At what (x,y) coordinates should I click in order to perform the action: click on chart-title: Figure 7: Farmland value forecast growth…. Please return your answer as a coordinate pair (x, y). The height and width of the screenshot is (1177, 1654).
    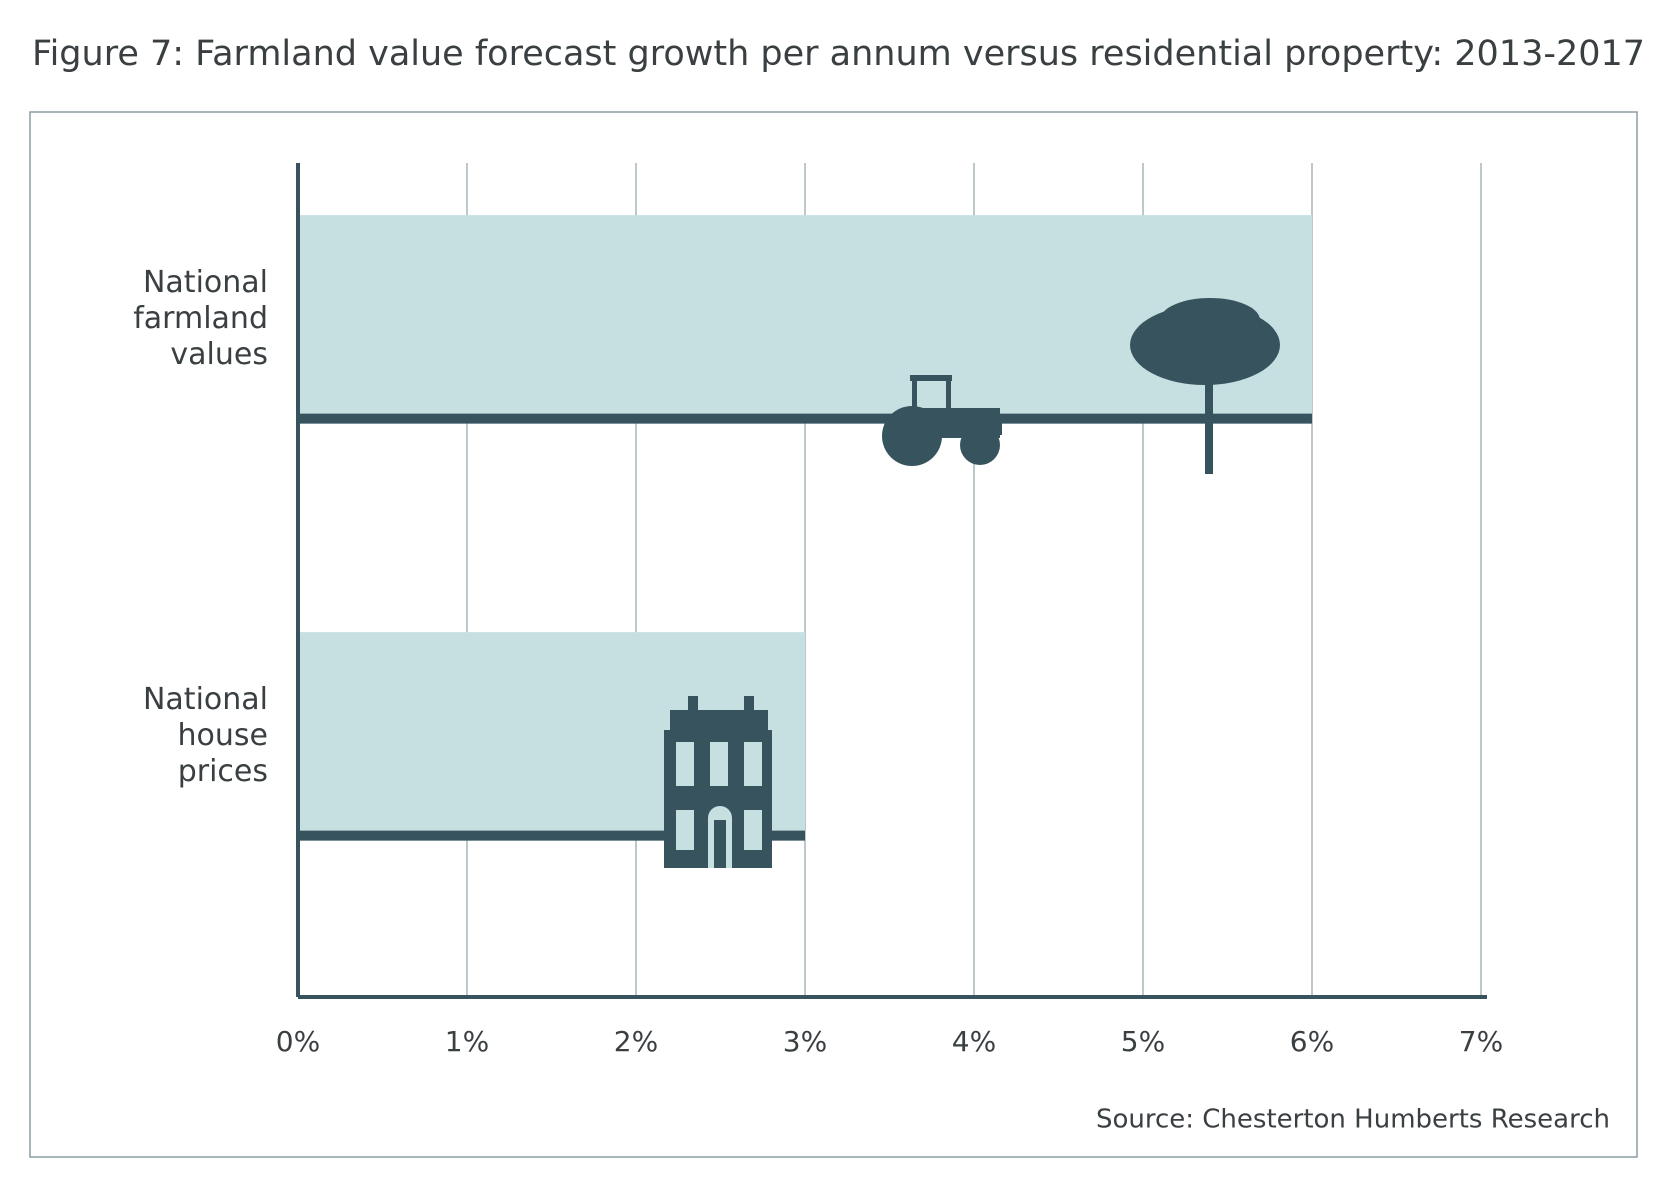
    Looking at the image, I should click on (838, 54).